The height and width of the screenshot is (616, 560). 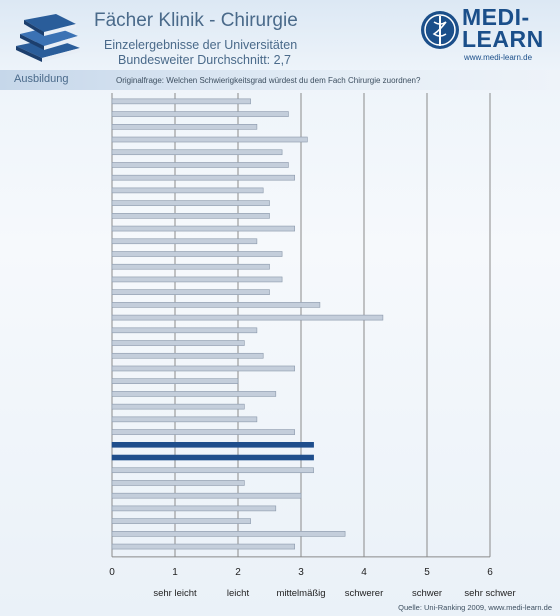 What do you see at coordinates (300, 593) in the screenshot?
I see `scale-label: mittelmäßig` at bounding box center [300, 593].